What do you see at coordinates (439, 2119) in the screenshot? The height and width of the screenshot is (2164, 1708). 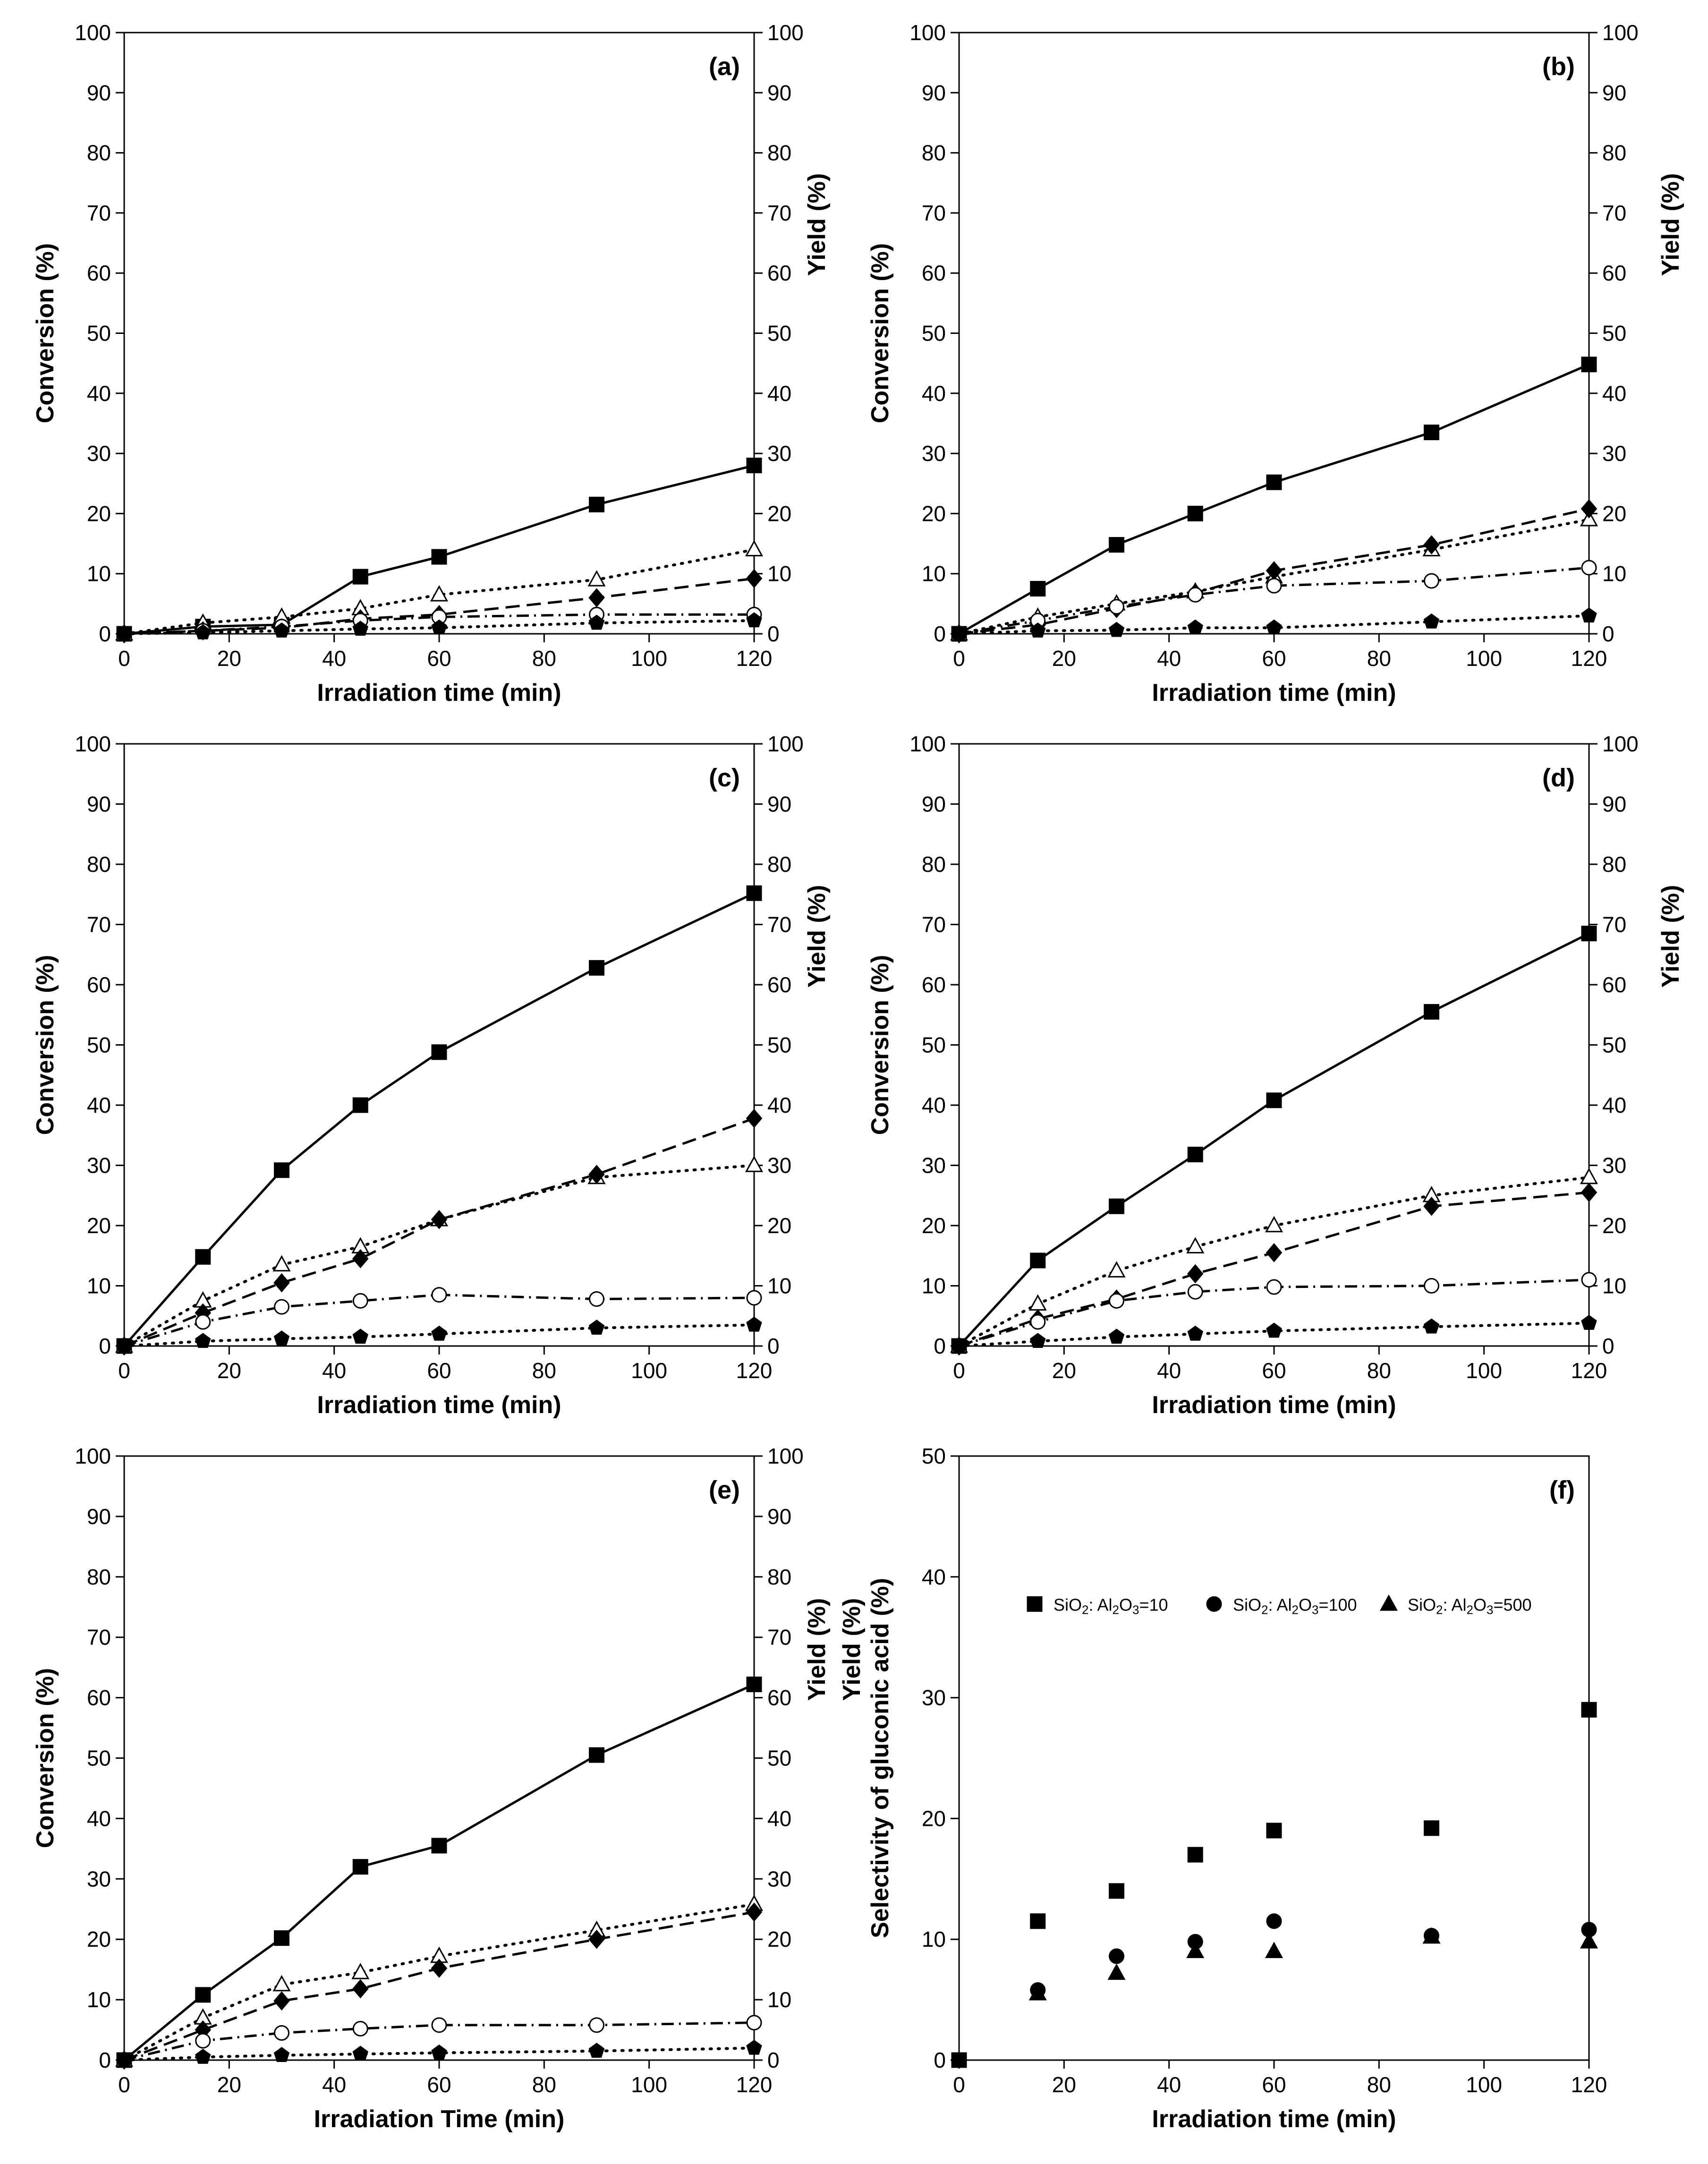 I see `x-axis-title: Irradiation Time (min)` at bounding box center [439, 2119].